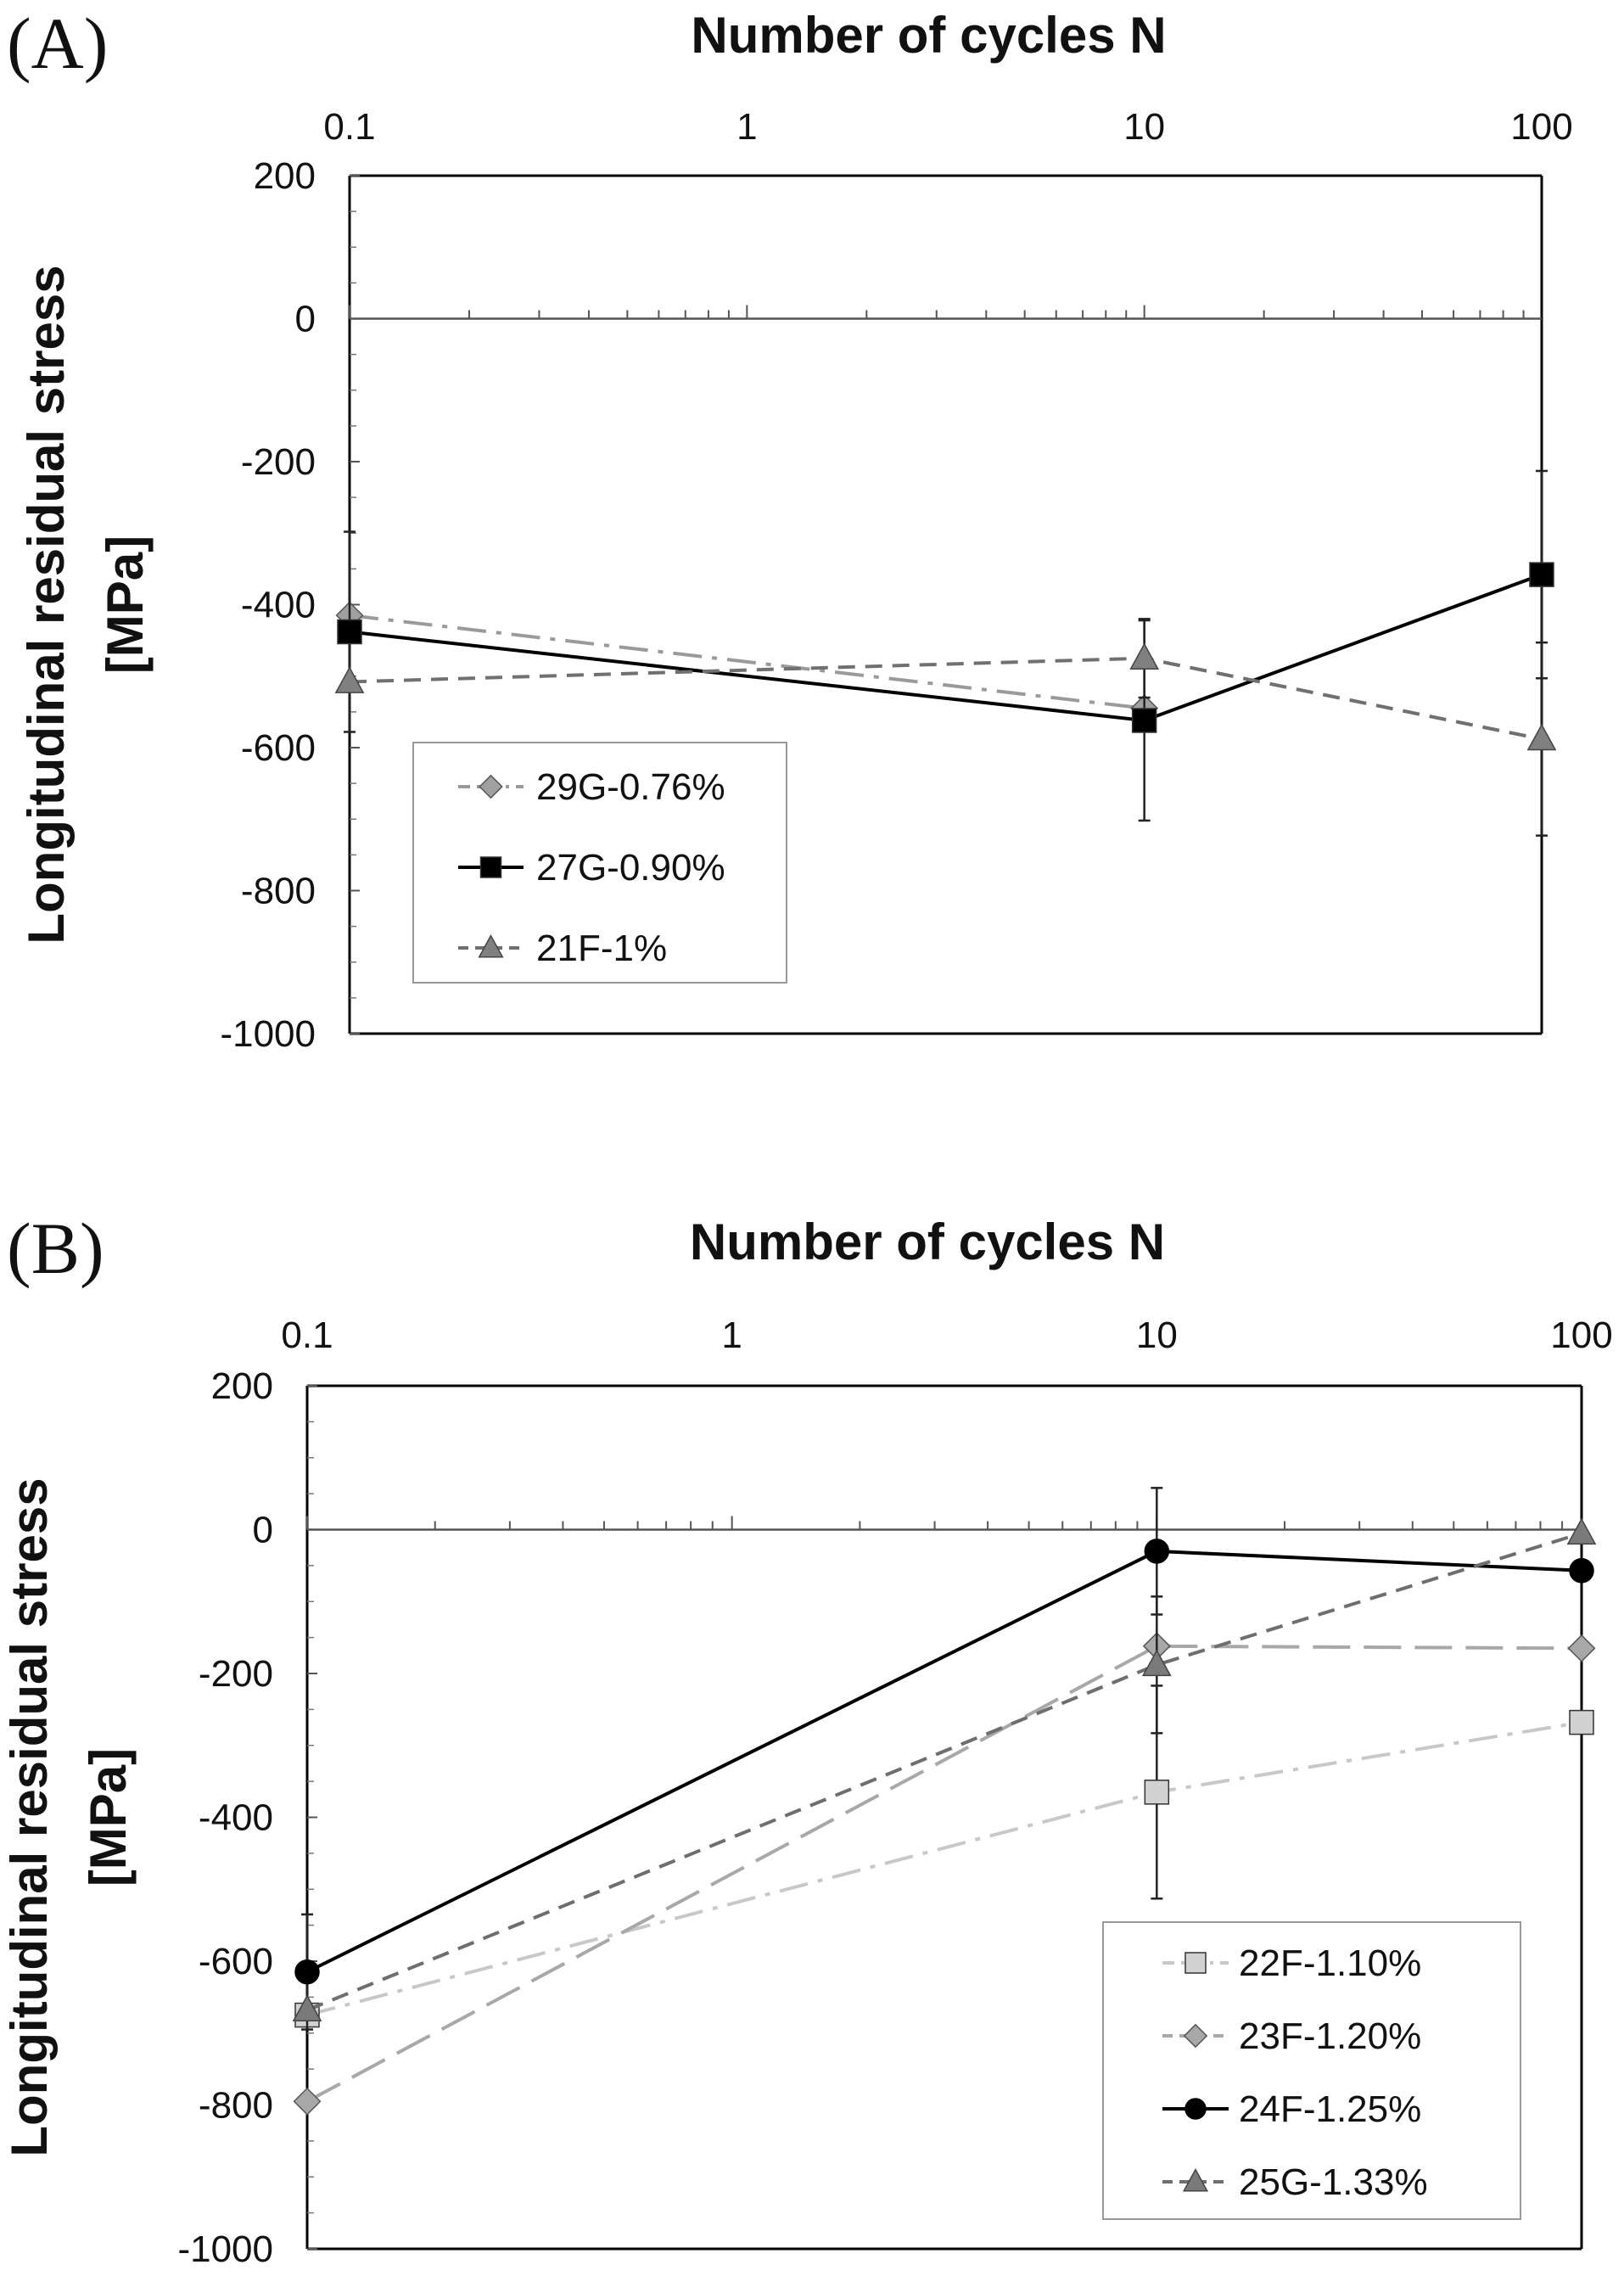 The width and height of the screenshot is (1624, 2276). I want to click on series-27G-0.90%, so click(946, 645).